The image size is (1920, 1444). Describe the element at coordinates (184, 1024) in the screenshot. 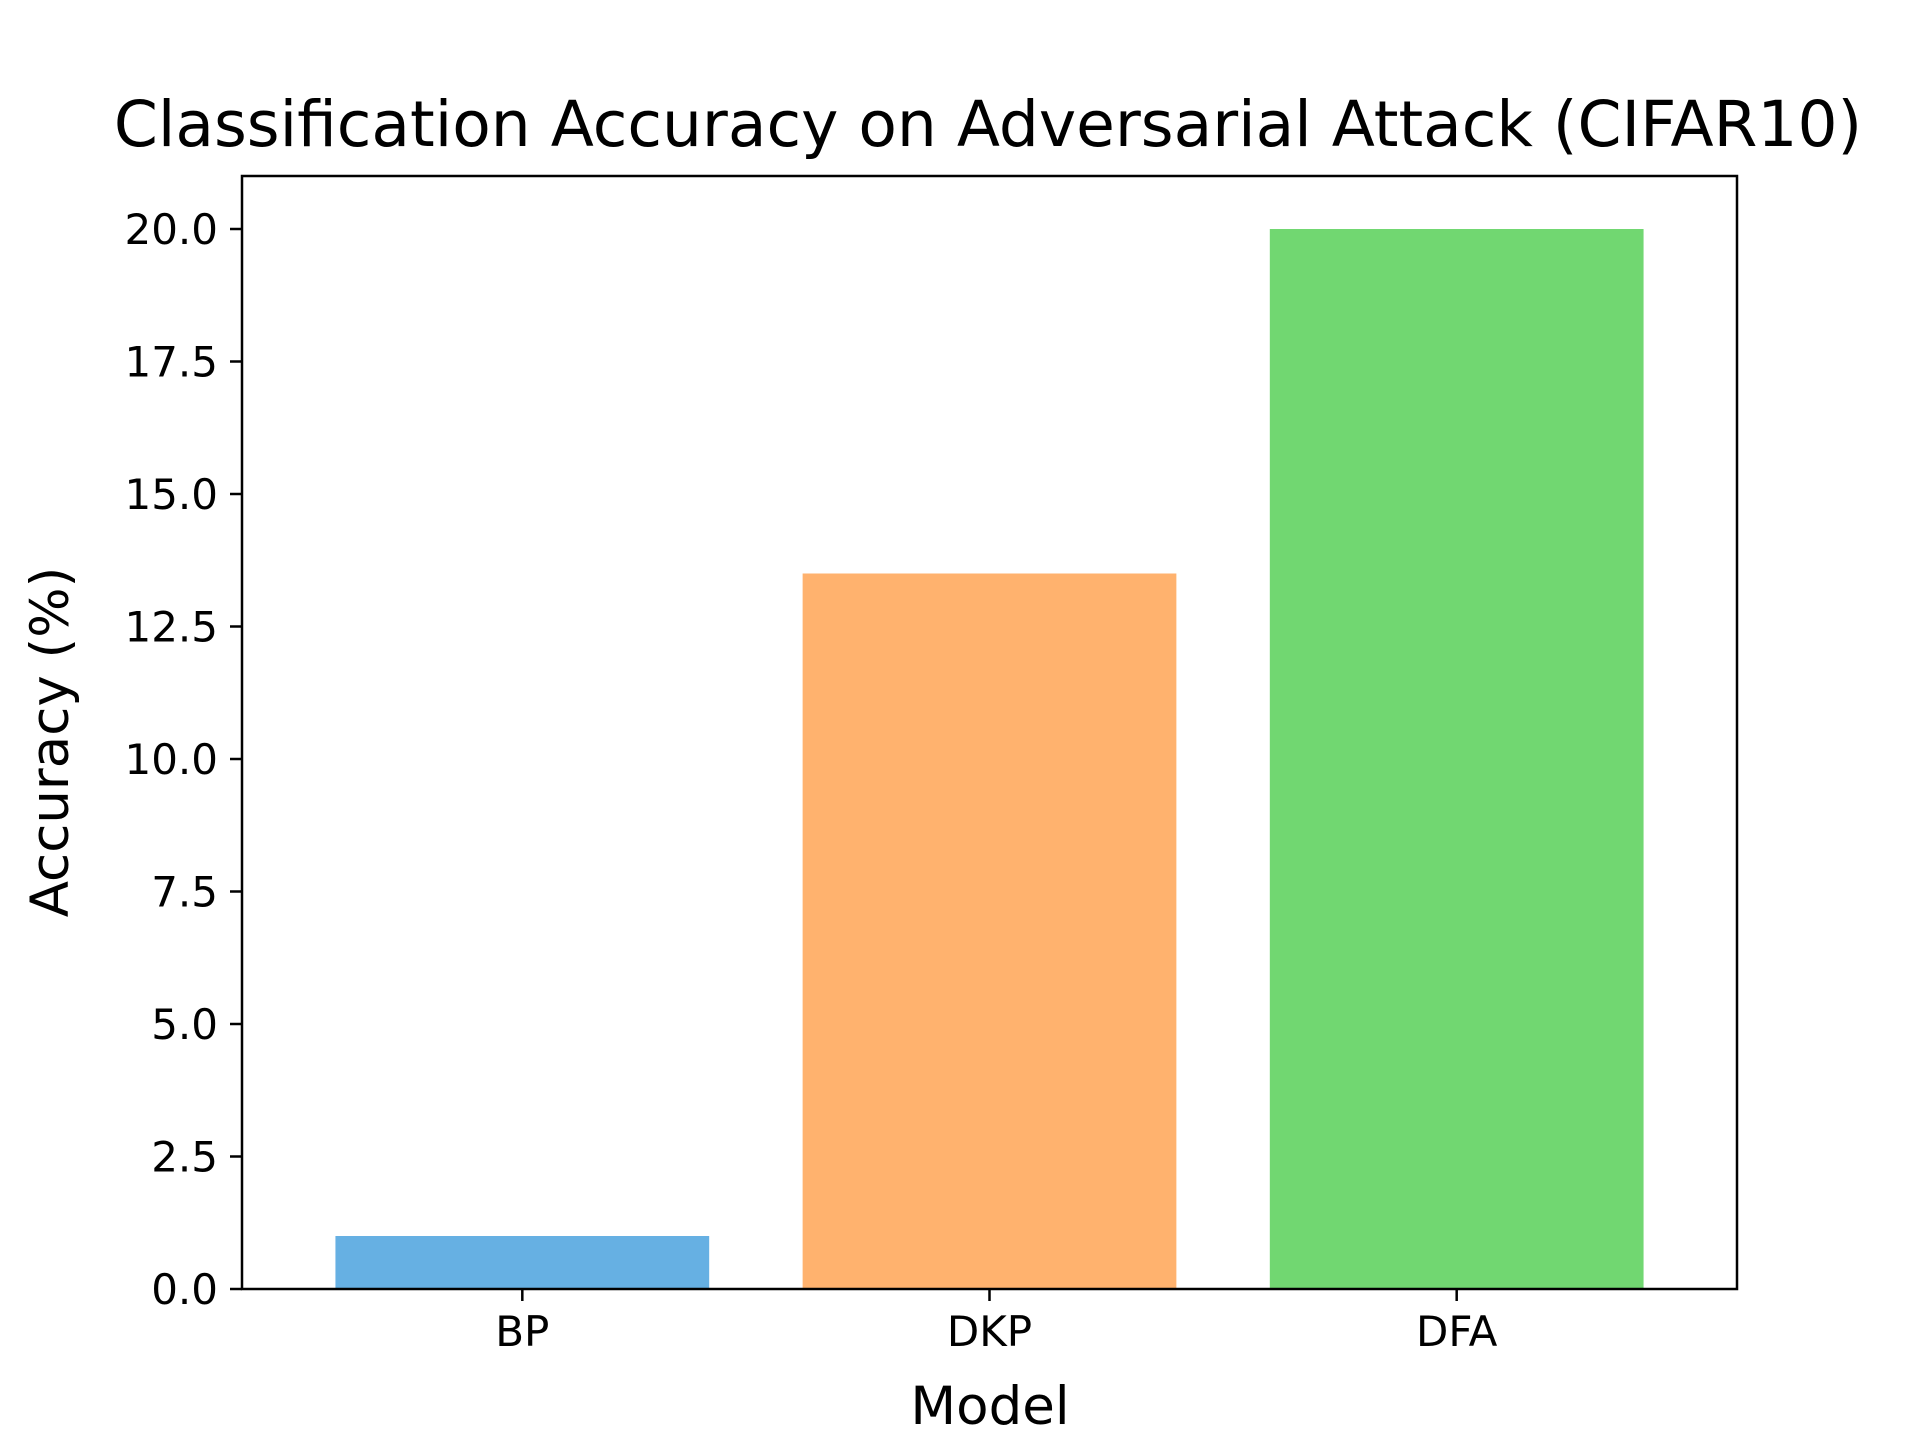

I see `y-tick-label: 5.0` at that location.